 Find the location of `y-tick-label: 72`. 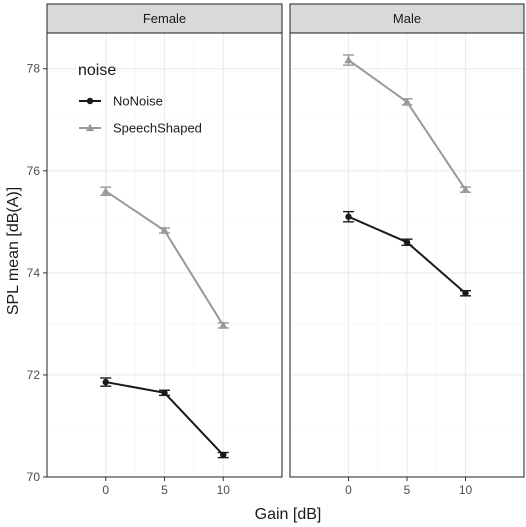

y-tick-label: 72 is located at coordinates (34, 375).